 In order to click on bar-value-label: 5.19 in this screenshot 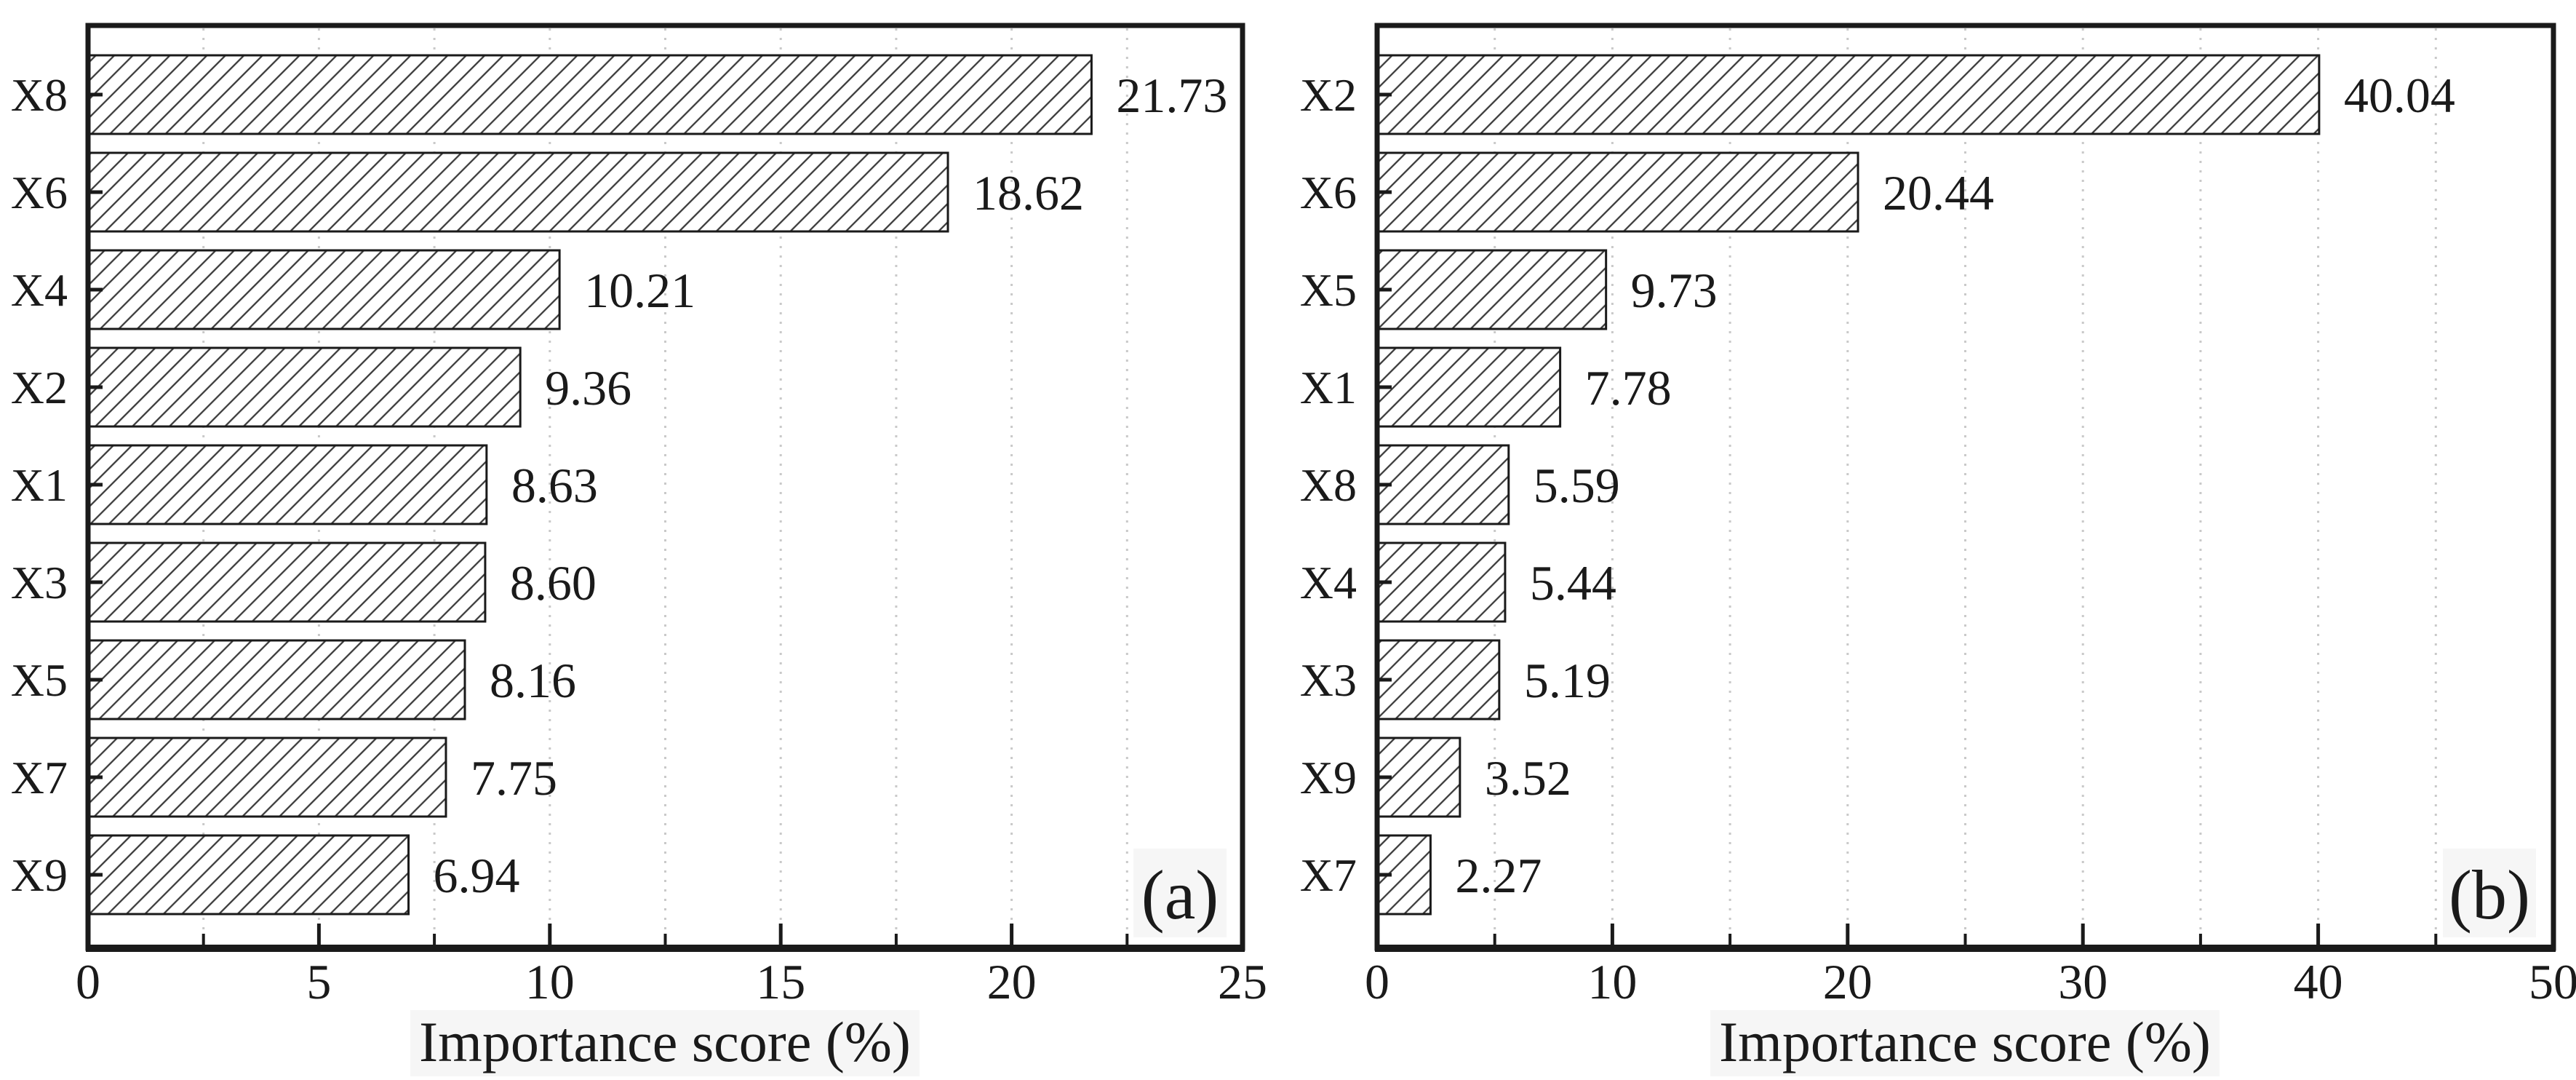, I will do `click(1567, 680)`.